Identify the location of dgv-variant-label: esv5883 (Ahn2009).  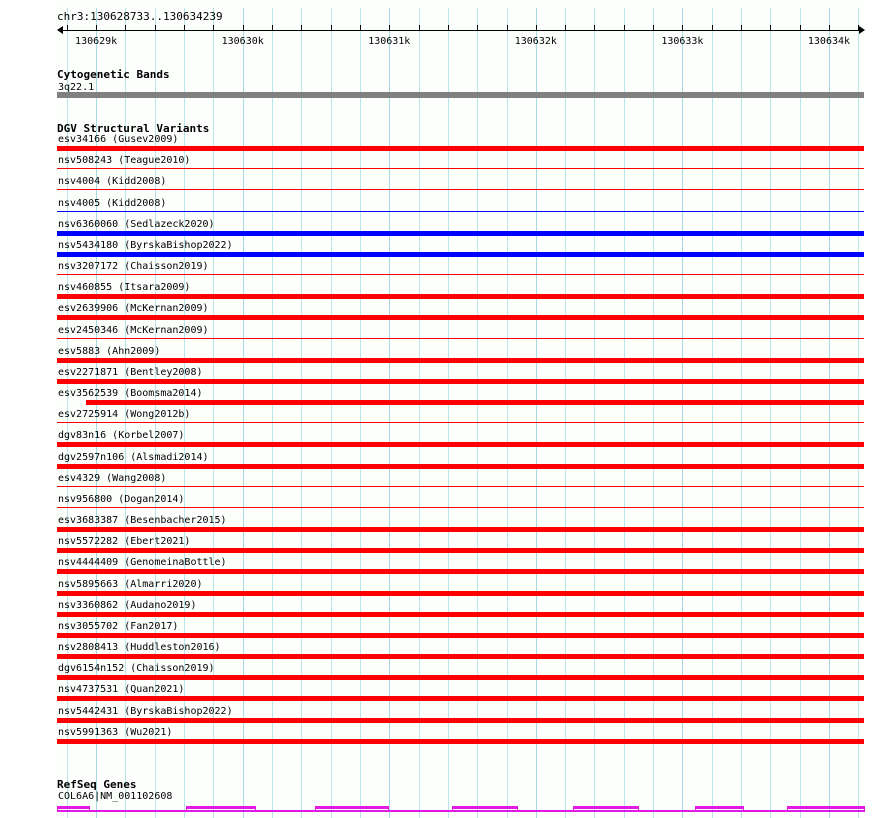
(109, 351).